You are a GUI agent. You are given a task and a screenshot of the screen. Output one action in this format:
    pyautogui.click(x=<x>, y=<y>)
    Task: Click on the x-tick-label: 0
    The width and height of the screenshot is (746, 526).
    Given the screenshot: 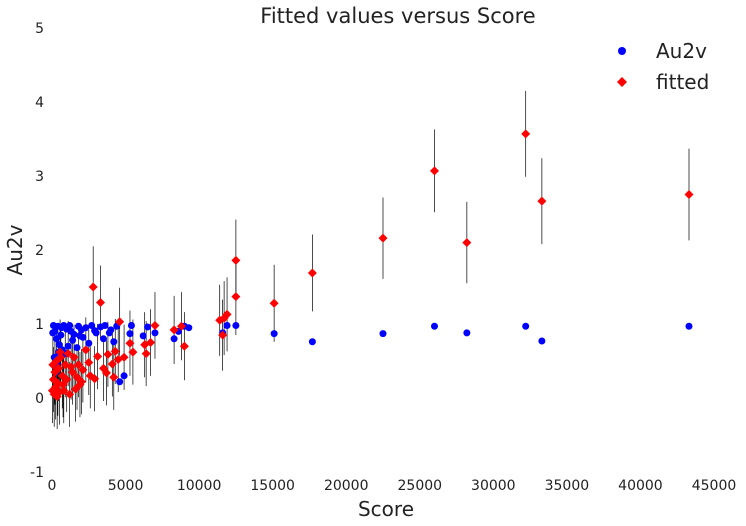 What is the action you would take?
    pyautogui.click(x=52, y=486)
    